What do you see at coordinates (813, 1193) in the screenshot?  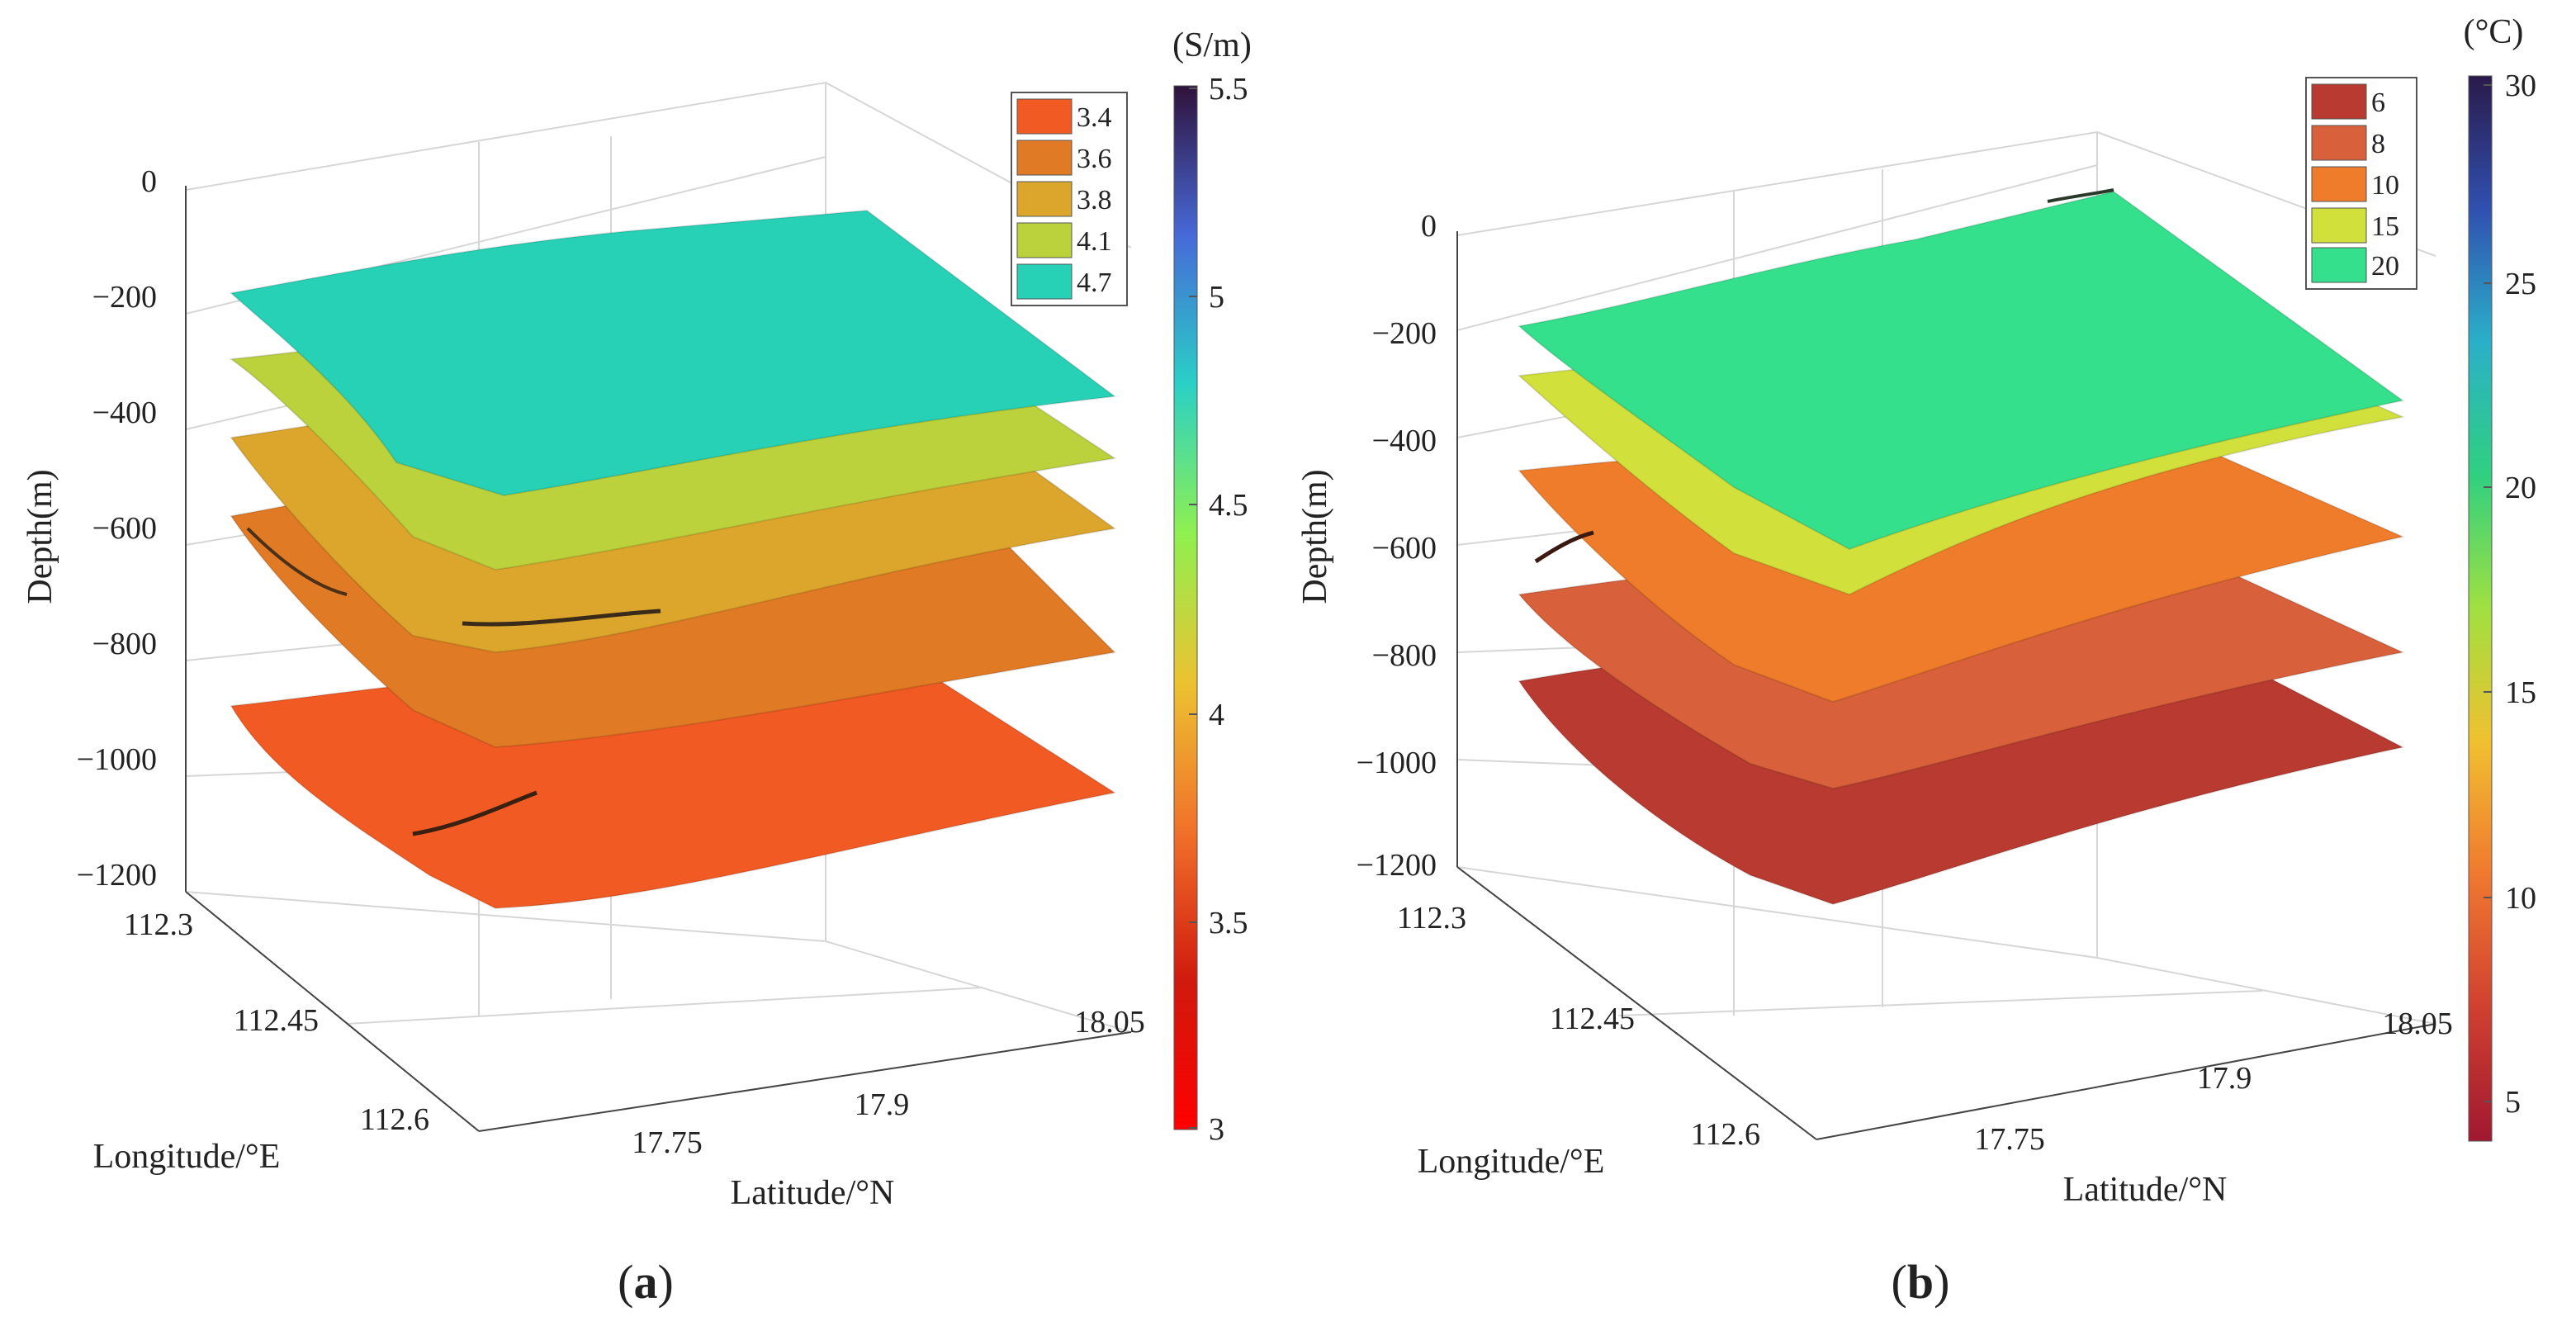 I see `a-xlabel: Latitude/°N` at bounding box center [813, 1193].